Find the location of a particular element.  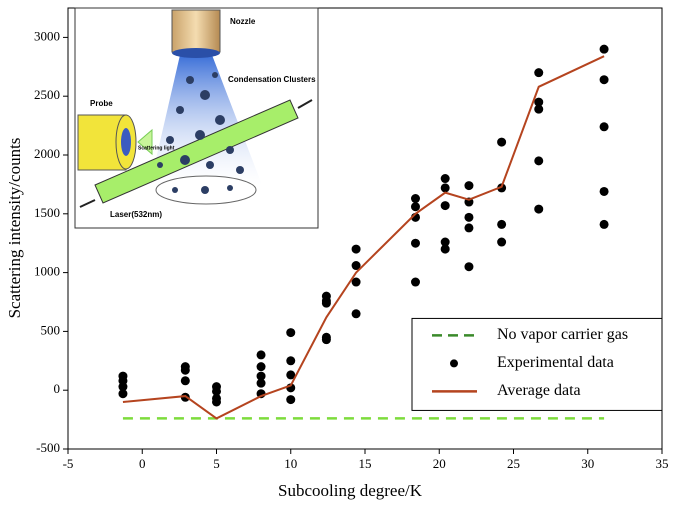

y-tick-label: -500 is located at coordinates (48, 447).